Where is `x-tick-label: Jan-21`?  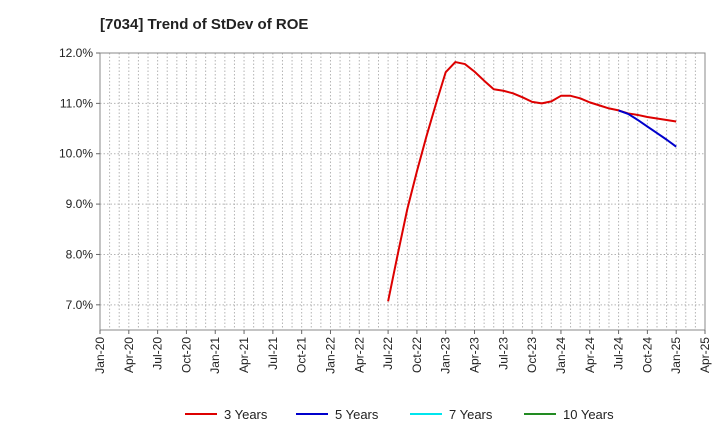 x-tick-label: Jan-21 is located at coordinates (215, 355).